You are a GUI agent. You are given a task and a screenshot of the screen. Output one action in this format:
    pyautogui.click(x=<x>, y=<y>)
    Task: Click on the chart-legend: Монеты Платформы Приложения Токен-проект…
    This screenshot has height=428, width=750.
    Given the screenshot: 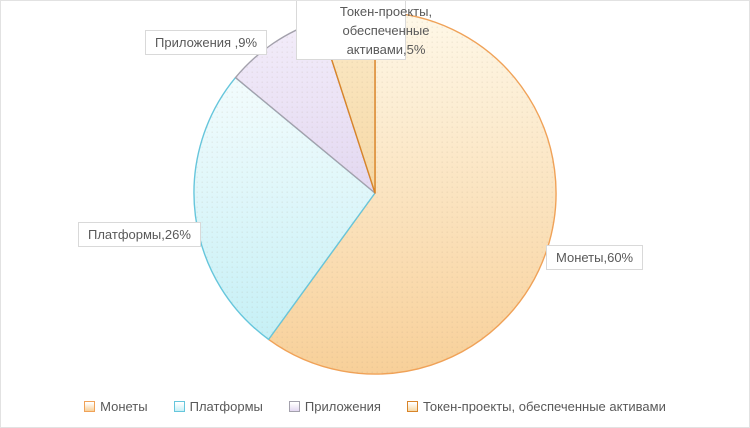 What is the action you would take?
    pyautogui.click(x=375, y=406)
    